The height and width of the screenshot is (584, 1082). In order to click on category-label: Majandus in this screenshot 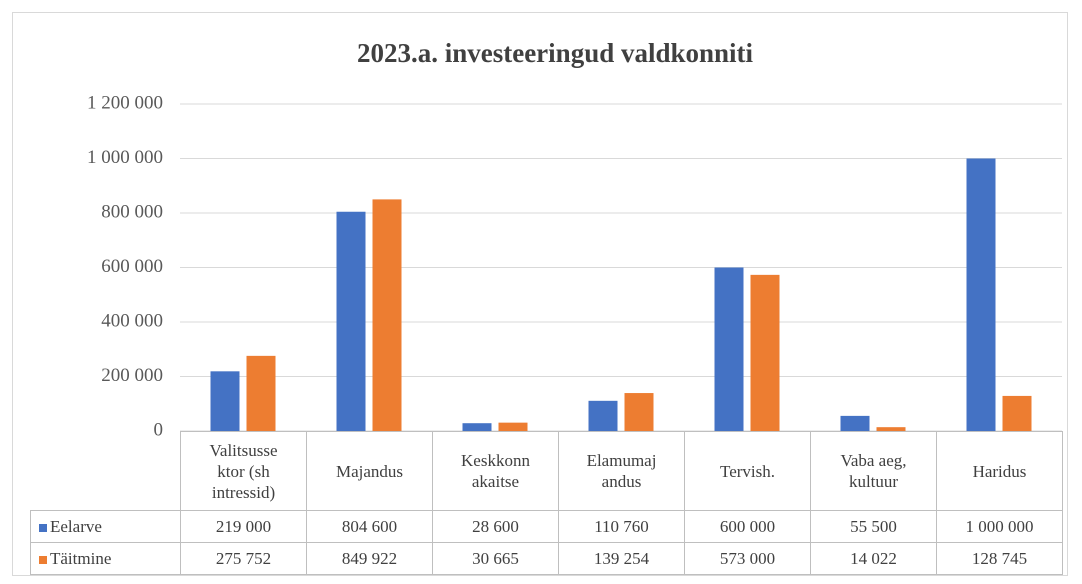, I will do `click(369, 471)`.